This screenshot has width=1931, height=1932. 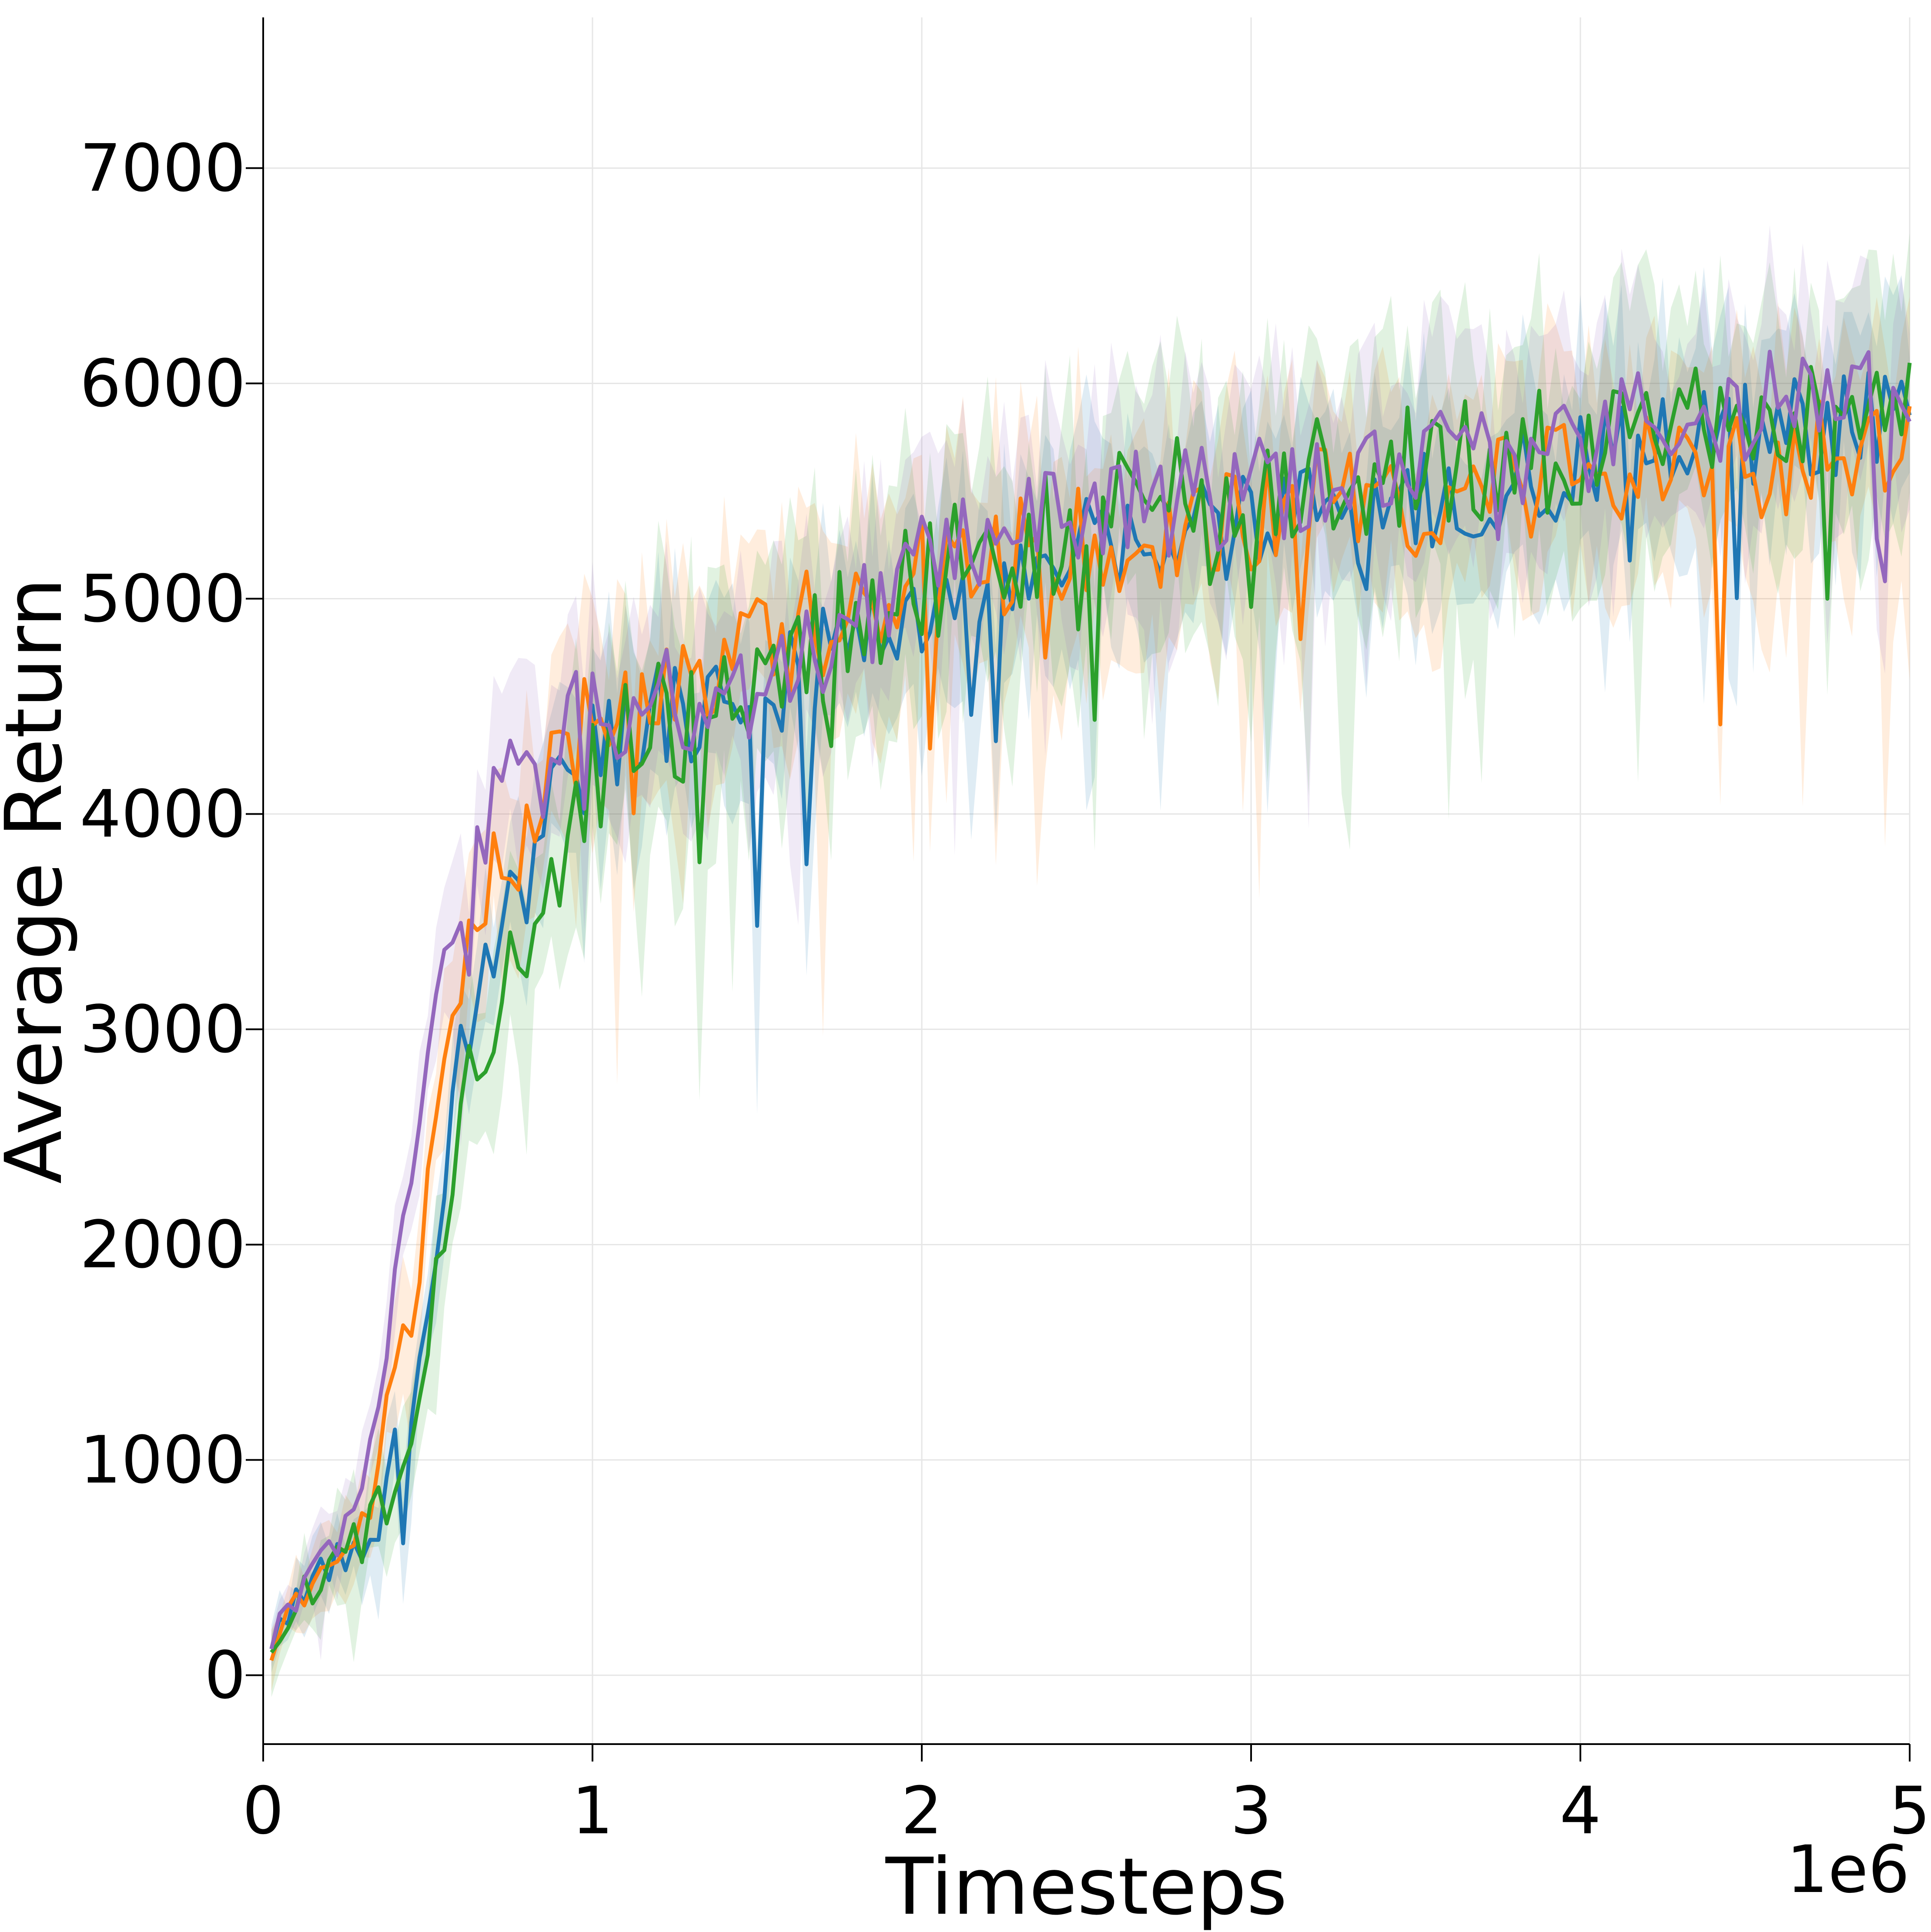 I want to click on x-axis-offset-label: 1e6, so click(x=1848, y=1870).